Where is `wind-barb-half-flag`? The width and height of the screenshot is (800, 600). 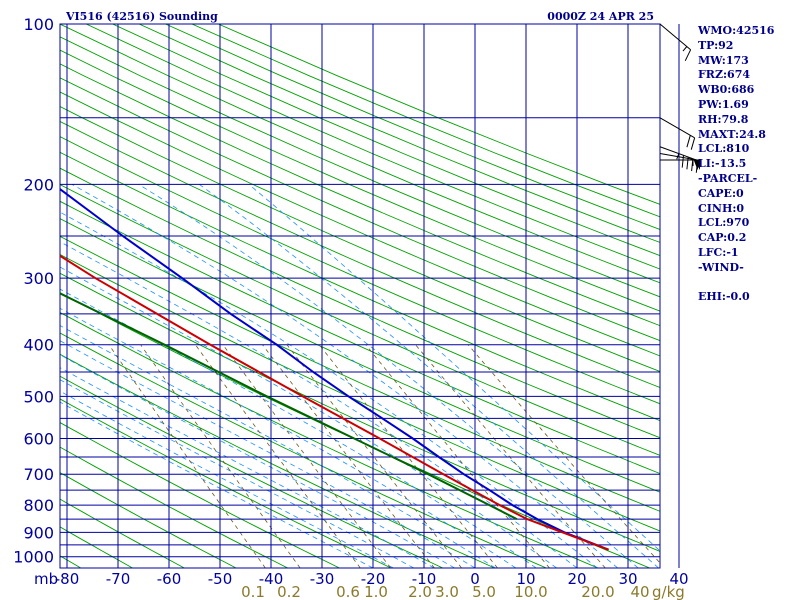 wind-barb-half-flag is located at coordinates (685, 49).